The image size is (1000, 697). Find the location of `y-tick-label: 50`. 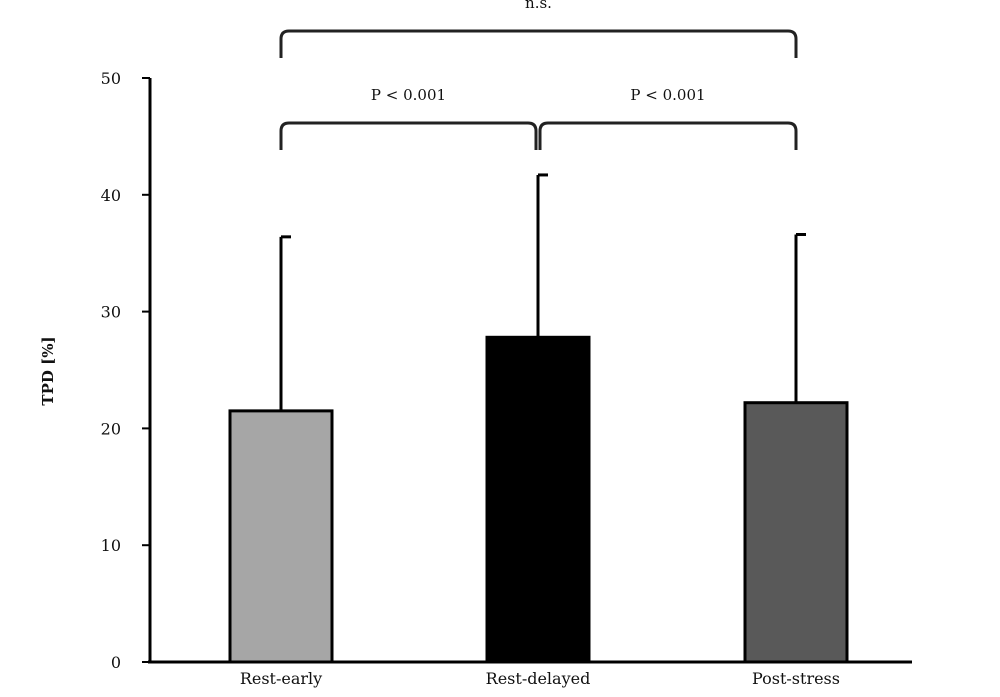

y-tick-label: 50 is located at coordinates (111, 78).